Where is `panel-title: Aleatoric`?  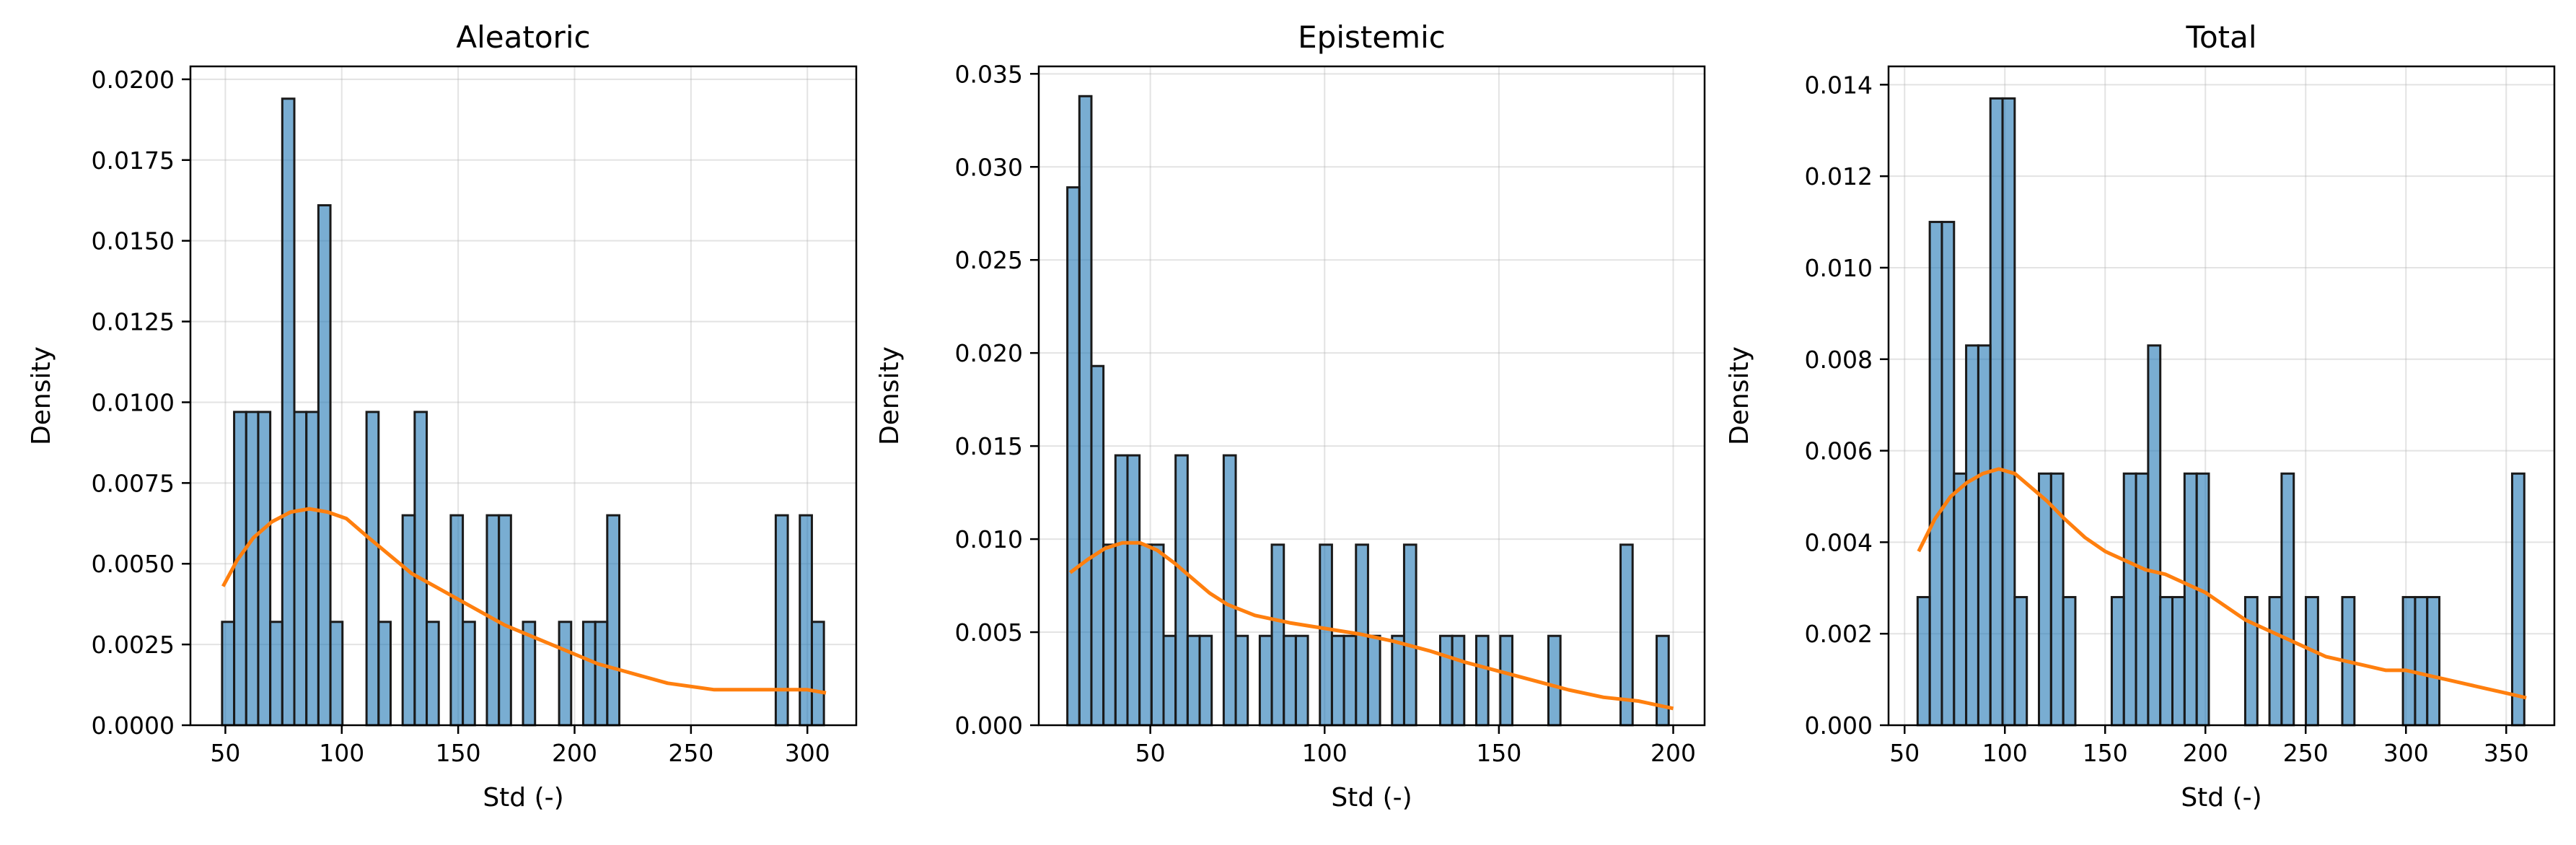
panel-title: Aleatoric is located at coordinates (523, 37).